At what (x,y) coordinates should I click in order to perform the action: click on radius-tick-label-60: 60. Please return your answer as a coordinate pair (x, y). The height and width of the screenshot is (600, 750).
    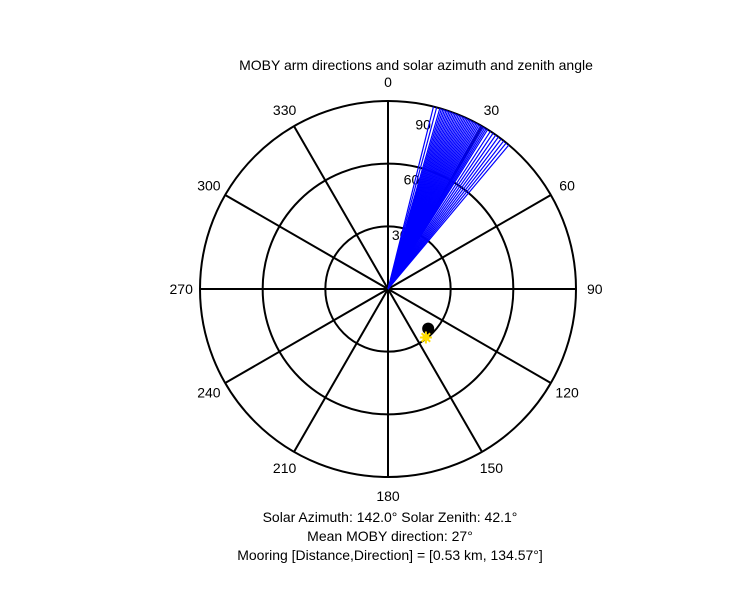
    Looking at the image, I should click on (412, 180).